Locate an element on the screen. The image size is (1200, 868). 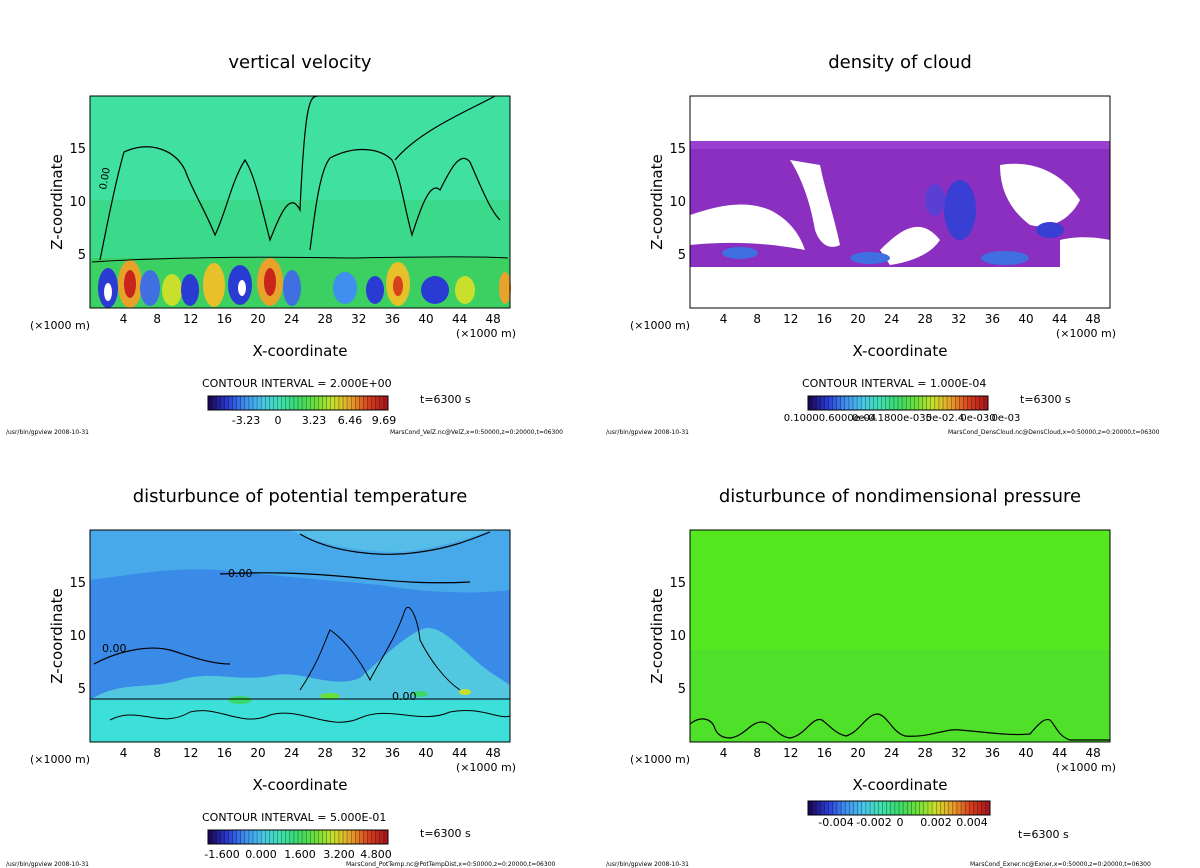
panel-title: disturbunce of potential temperature is located at coordinates (300, 496).